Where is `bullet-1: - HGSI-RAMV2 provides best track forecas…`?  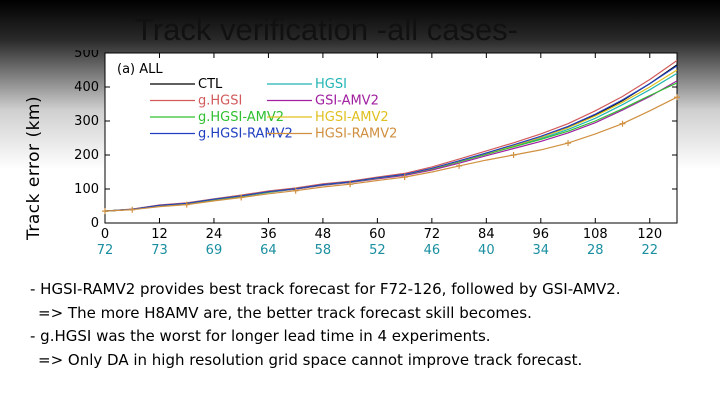
bullet-1: - HGSI-RAMV2 provides best track forecas… is located at coordinates (325, 289).